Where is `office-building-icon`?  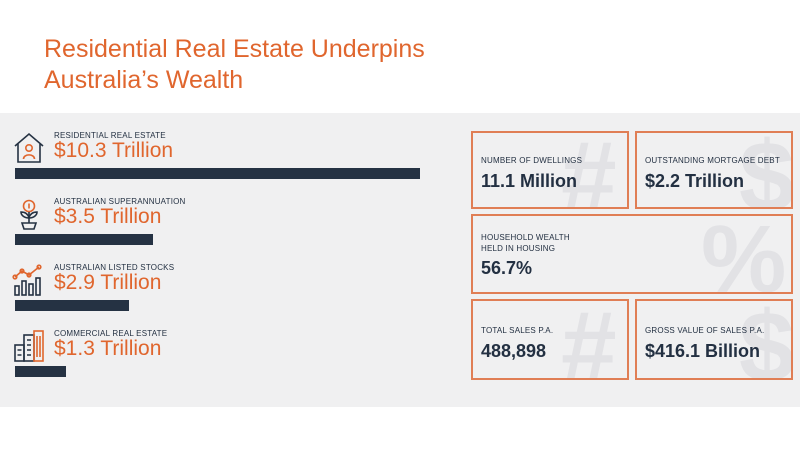 office-building-icon is located at coordinates (29, 346).